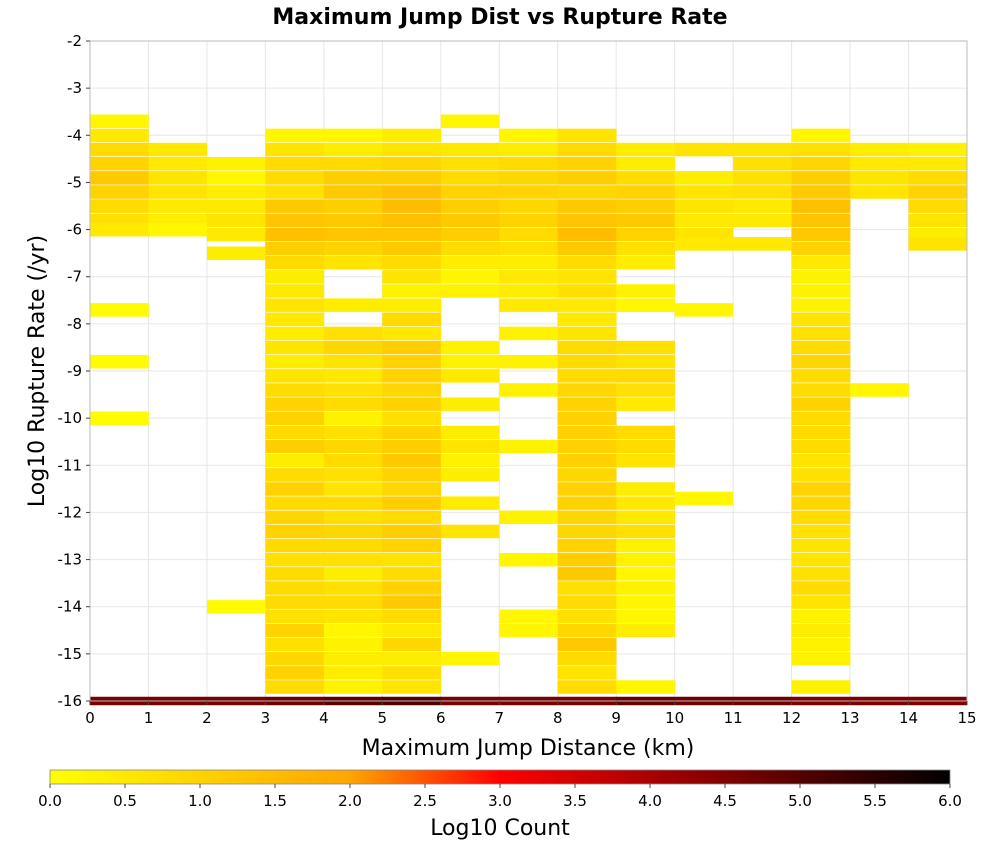  Describe the element at coordinates (500, 801) in the screenshot. I see `colorbar-tick-label: 3.0` at that location.